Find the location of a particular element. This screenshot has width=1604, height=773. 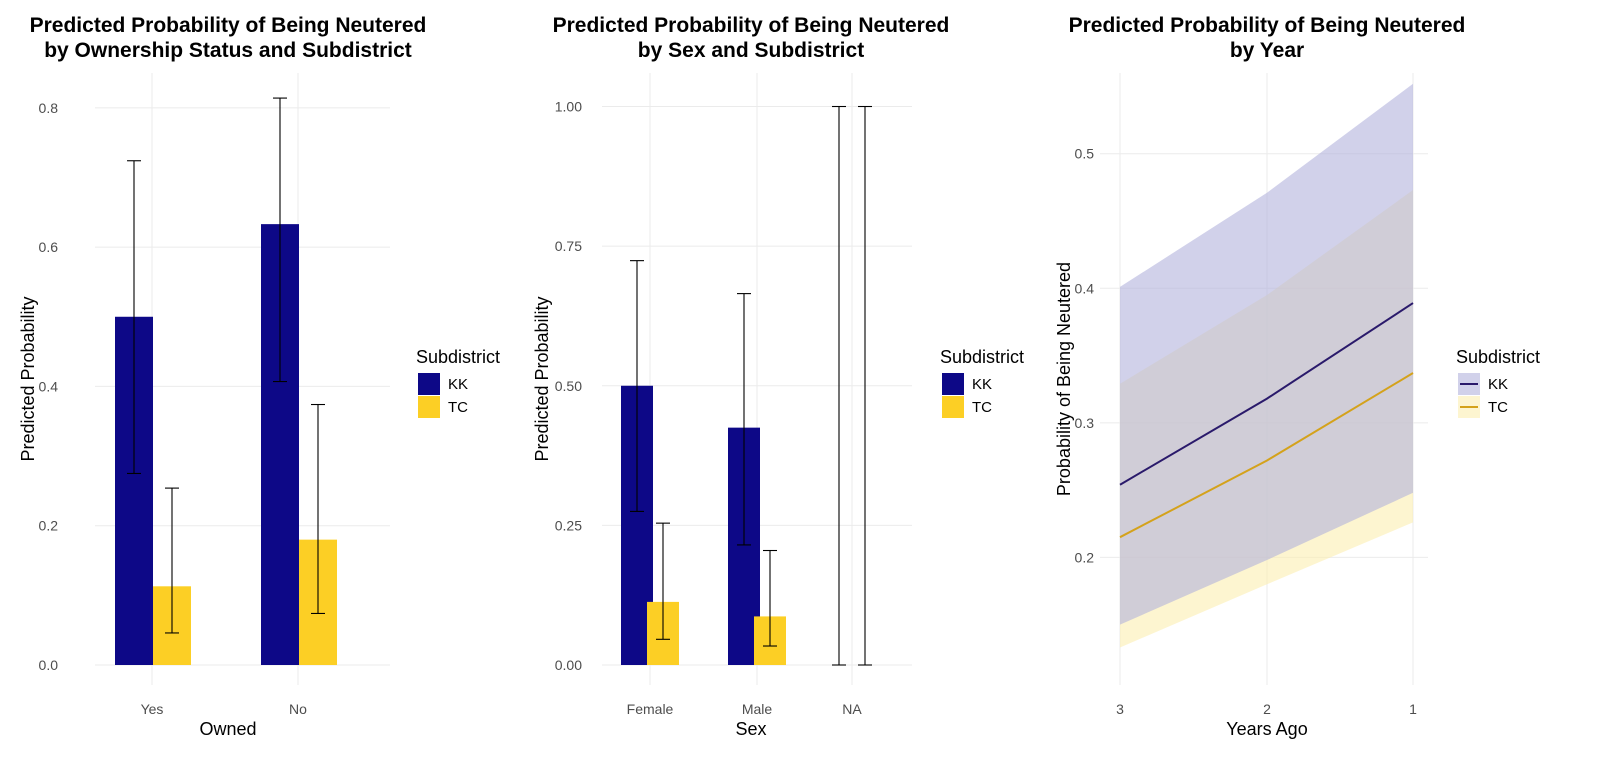

y-tick-label: 0.3 is located at coordinates (1085, 423).